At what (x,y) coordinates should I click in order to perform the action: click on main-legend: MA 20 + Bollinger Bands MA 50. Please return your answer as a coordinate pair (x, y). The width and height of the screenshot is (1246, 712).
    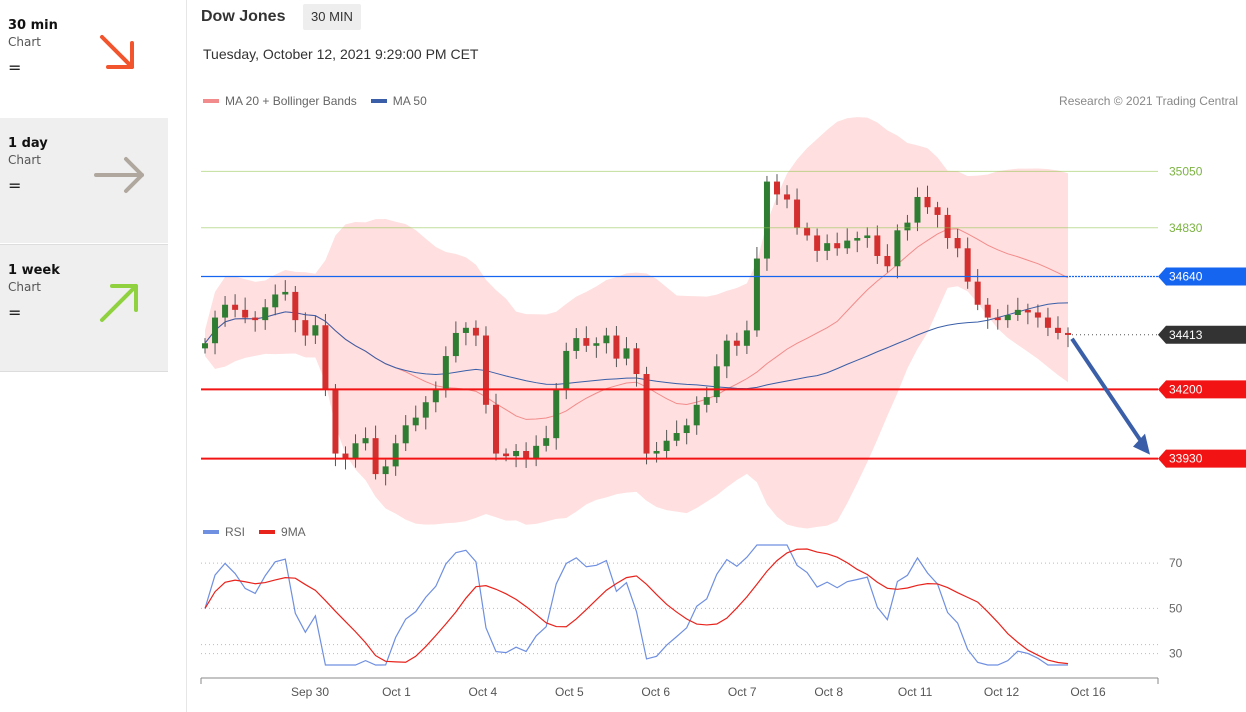
    Looking at the image, I should click on (315, 101).